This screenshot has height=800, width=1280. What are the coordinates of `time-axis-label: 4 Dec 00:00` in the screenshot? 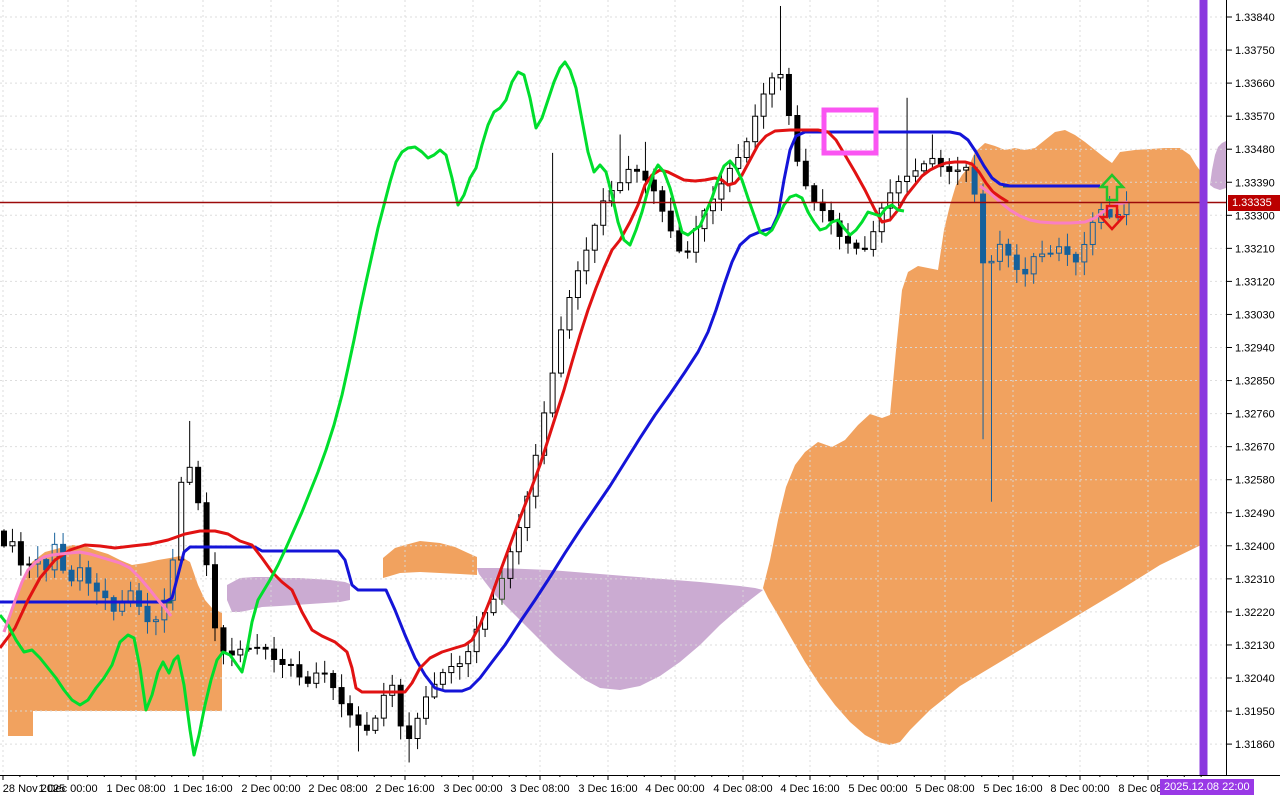 It's located at (674, 789).